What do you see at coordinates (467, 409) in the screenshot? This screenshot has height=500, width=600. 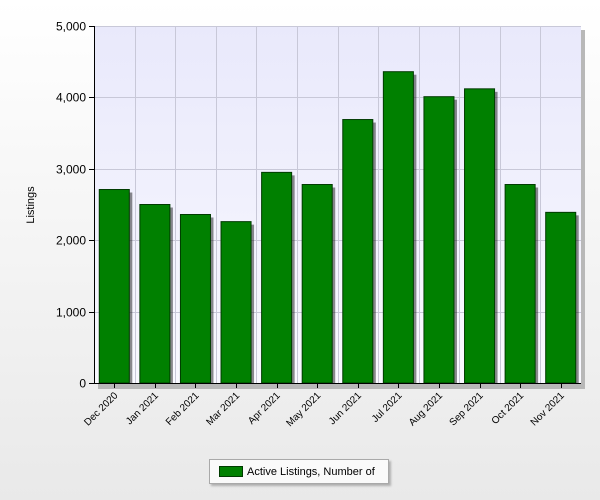 I see `x-tick-label: Sep 2021` at bounding box center [467, 409].